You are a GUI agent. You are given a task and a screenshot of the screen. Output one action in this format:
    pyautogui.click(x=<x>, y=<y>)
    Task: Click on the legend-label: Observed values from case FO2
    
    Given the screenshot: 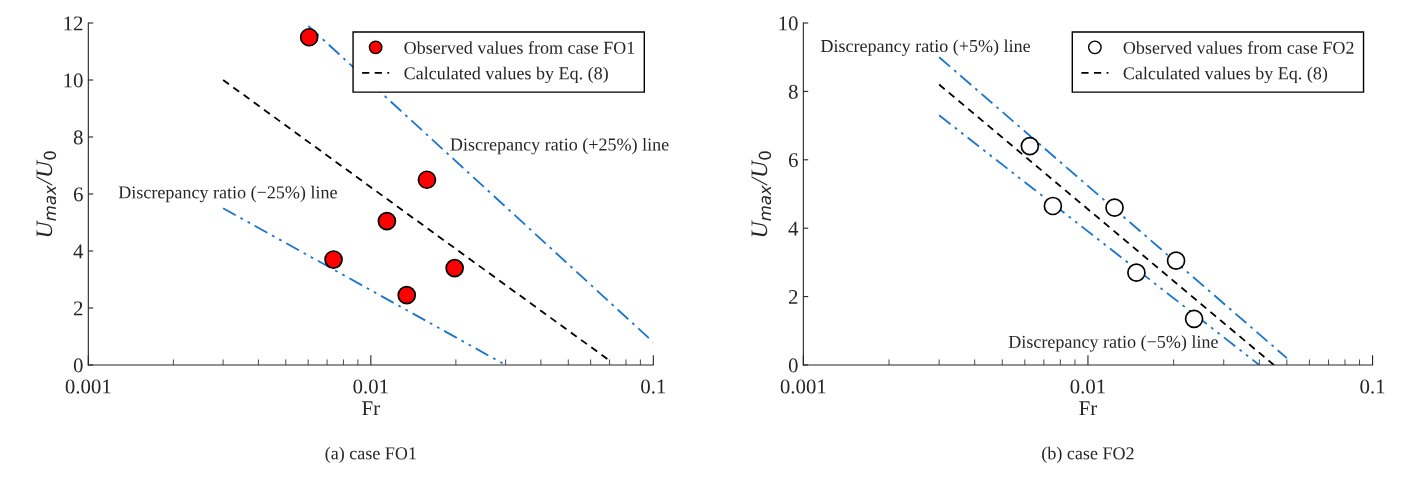 What is the action you would take?
    pyautogui.click(x=1238, y=47)
    